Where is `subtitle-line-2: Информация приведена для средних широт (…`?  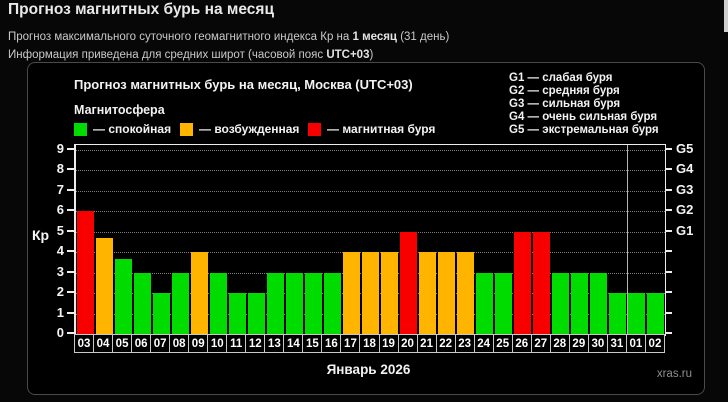 subtitle-line-2: Информация приведена для средних широт (… is located at coordinates (190, 55).